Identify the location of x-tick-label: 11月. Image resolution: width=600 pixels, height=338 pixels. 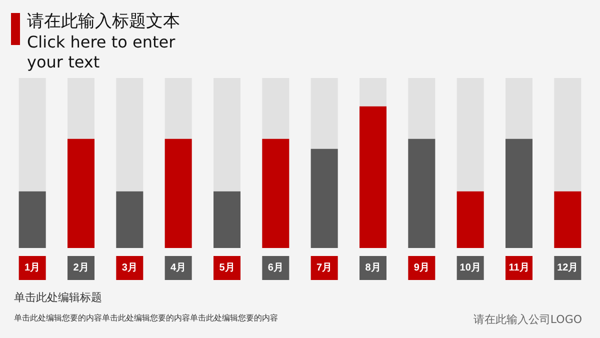
(519, 268).